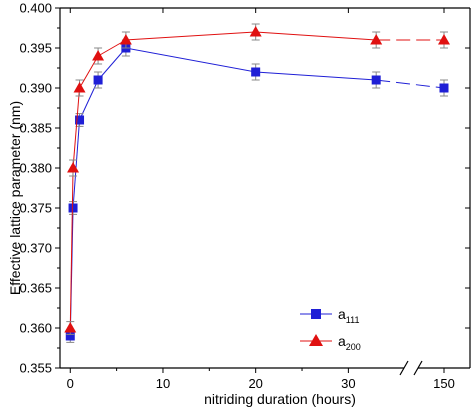  Describe the element at coordinates (280, 399) in the screenshot. I see `x-axis-title: nitriding duration (hours)` at that location.